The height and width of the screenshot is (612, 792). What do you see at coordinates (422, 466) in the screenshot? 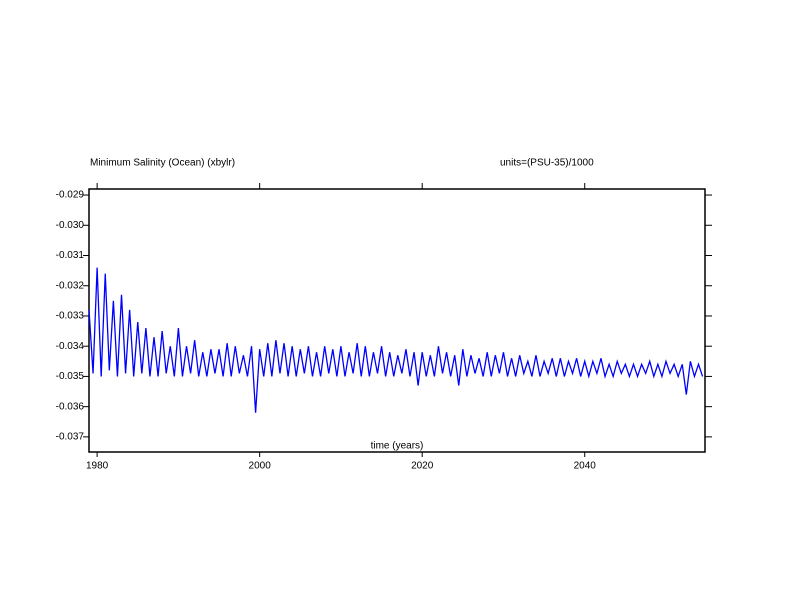
I see `x-tick-label: 2020` at bounding box center [422, 466].